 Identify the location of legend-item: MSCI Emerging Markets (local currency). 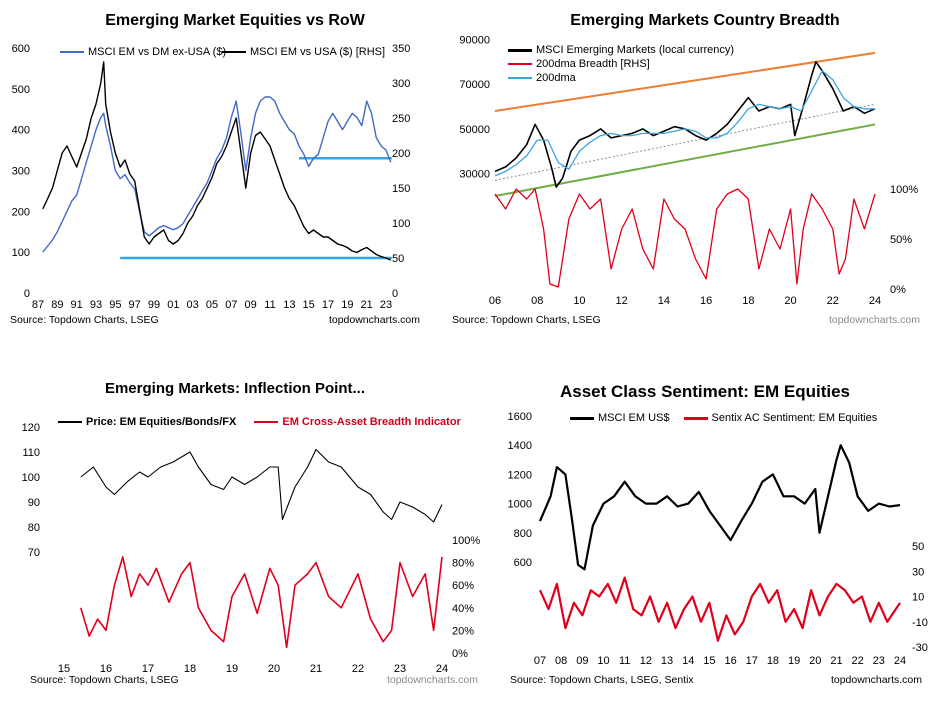
(621, 50).